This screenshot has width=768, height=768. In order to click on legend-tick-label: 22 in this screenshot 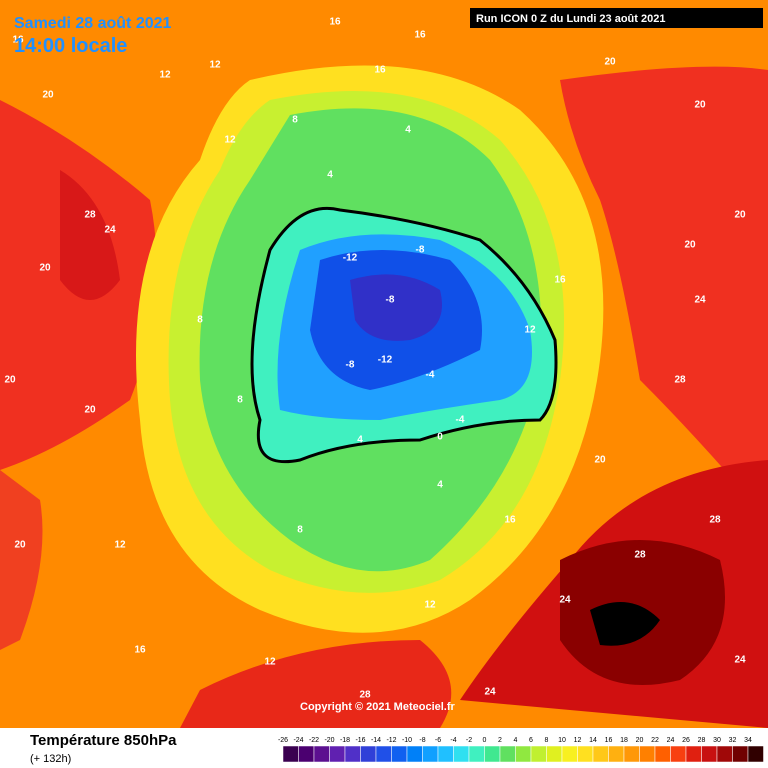, I will do `click(655, 740)`.